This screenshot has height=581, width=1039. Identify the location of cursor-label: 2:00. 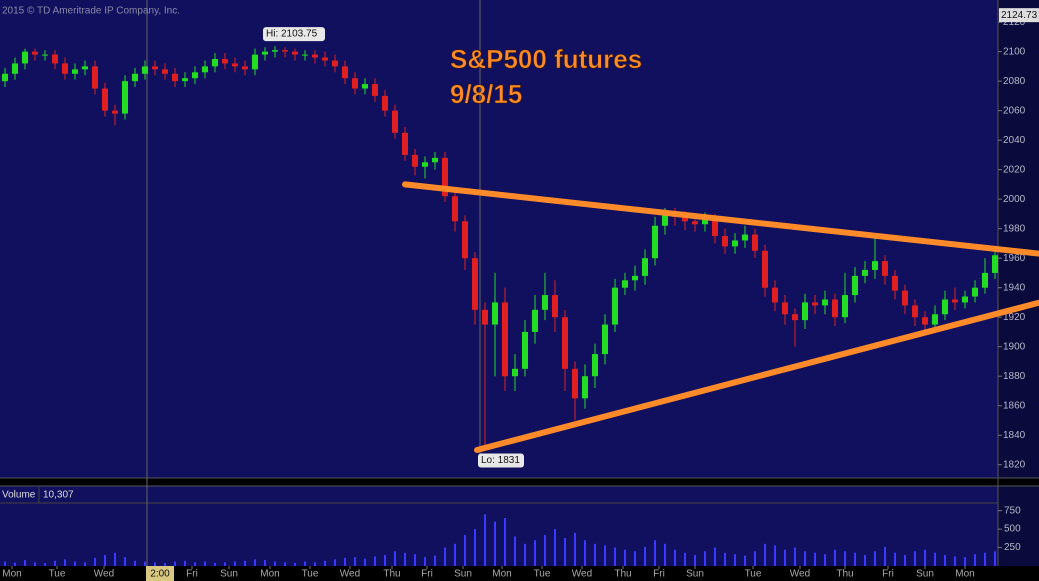
(160, 574).